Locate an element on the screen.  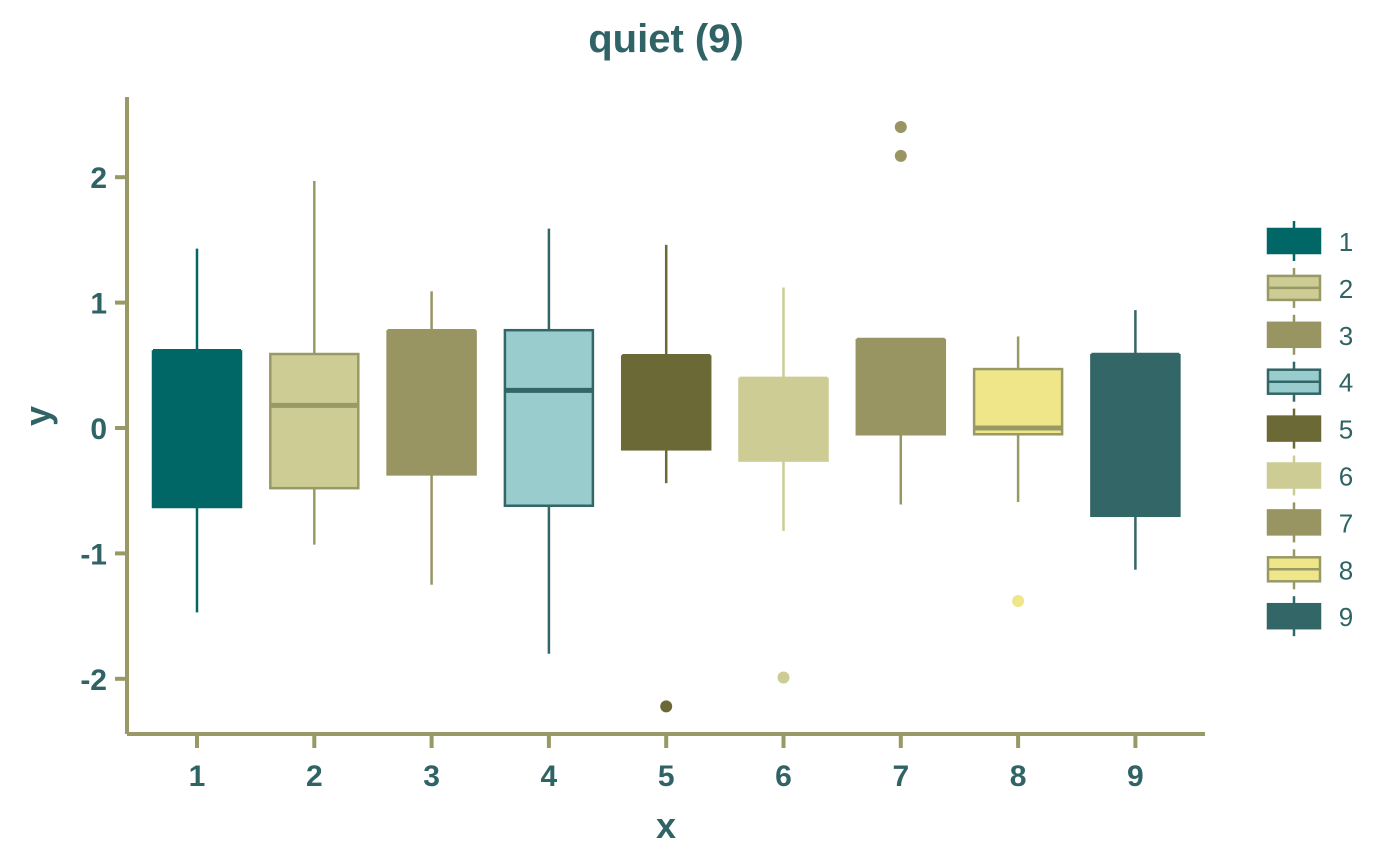
x-tick-label: 6 is located at coordinates (783, 776).